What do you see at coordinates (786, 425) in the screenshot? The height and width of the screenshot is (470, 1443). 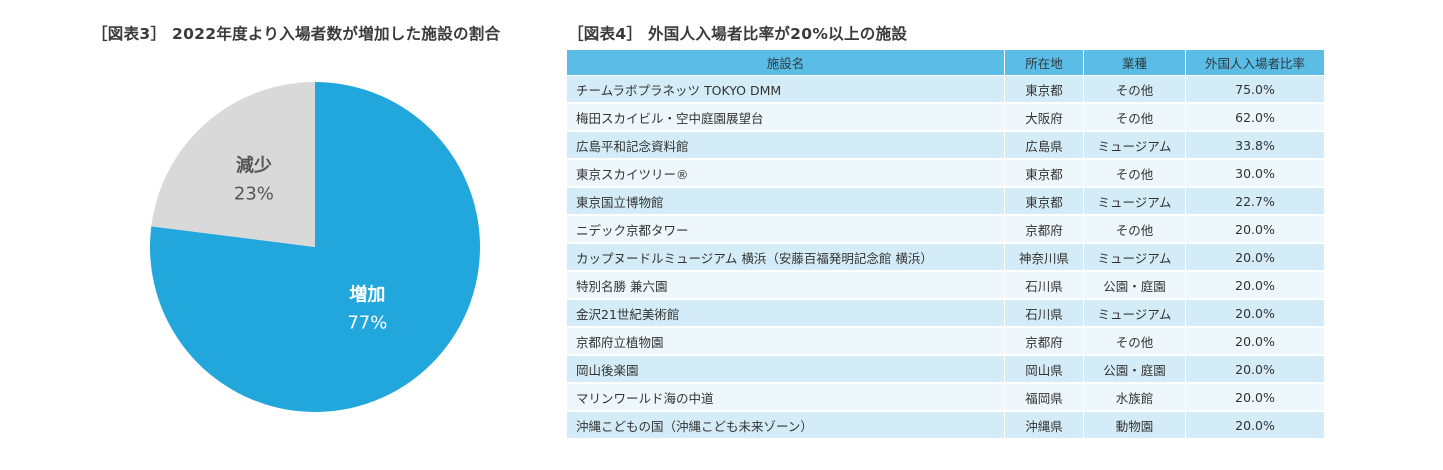 I see `cell-facility-name: 沖縄こどもの国（沖縄こども未来ゾーン）` at bounding box center [786, 425].